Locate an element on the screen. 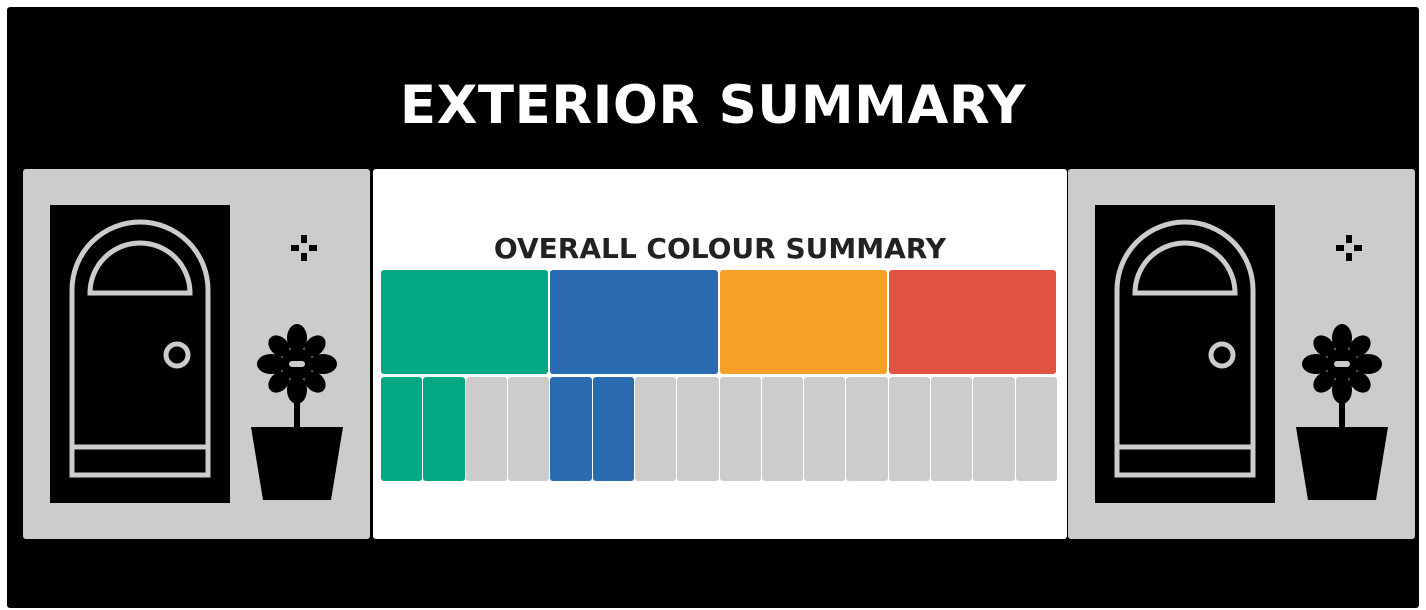  colour-segment-row is located at coordinates (719, 429).